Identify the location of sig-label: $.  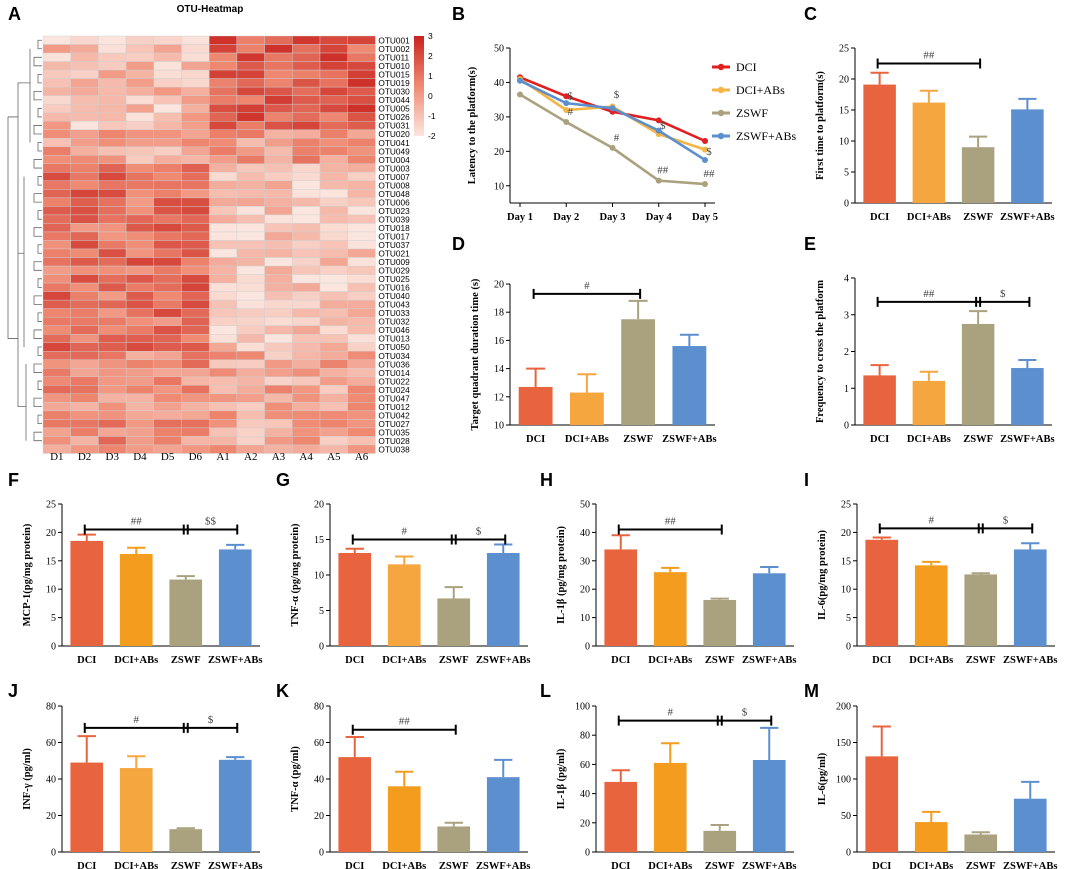
(1006, 520).